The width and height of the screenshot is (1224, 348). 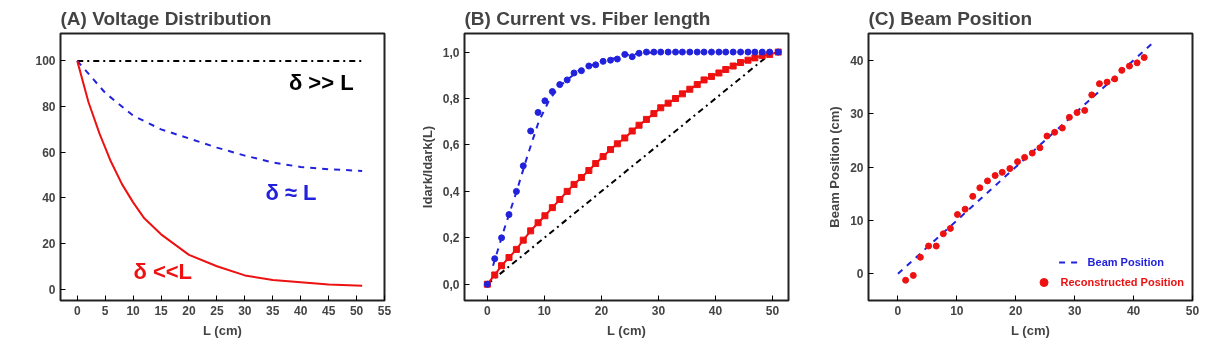 I want to click on y-tick-label: 0,4, so click(x=451, y=191).